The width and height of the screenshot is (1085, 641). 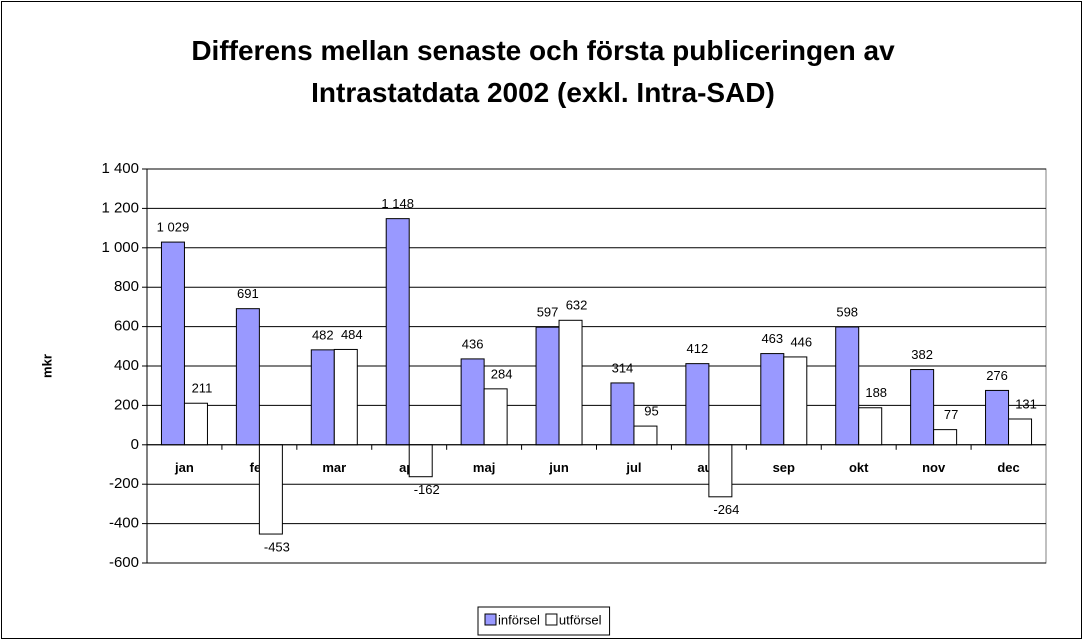 I want to click on data-label: 484, so click(x=352, y=334).